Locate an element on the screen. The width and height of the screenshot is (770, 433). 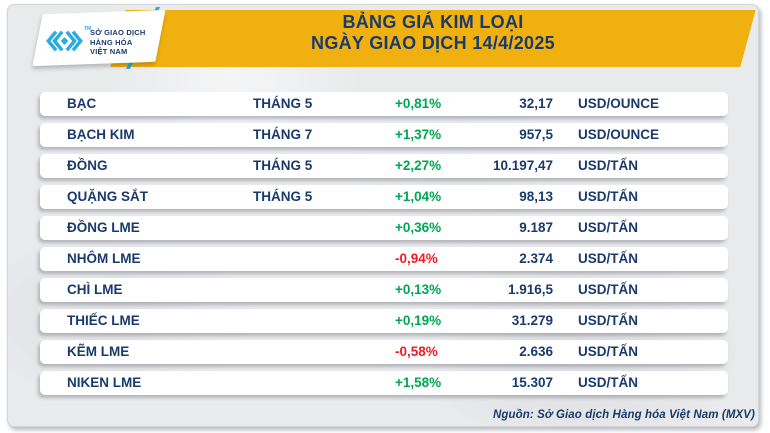
change-percent: +1,58% is located at coordinates (418, 382).